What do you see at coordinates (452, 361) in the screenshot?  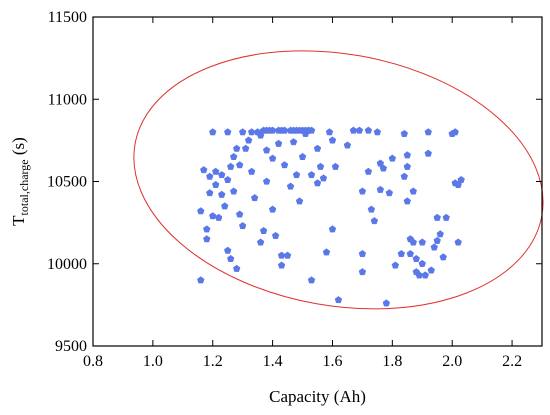 I see `x-tick-label: 2.0` at bounding box center [452, 361].